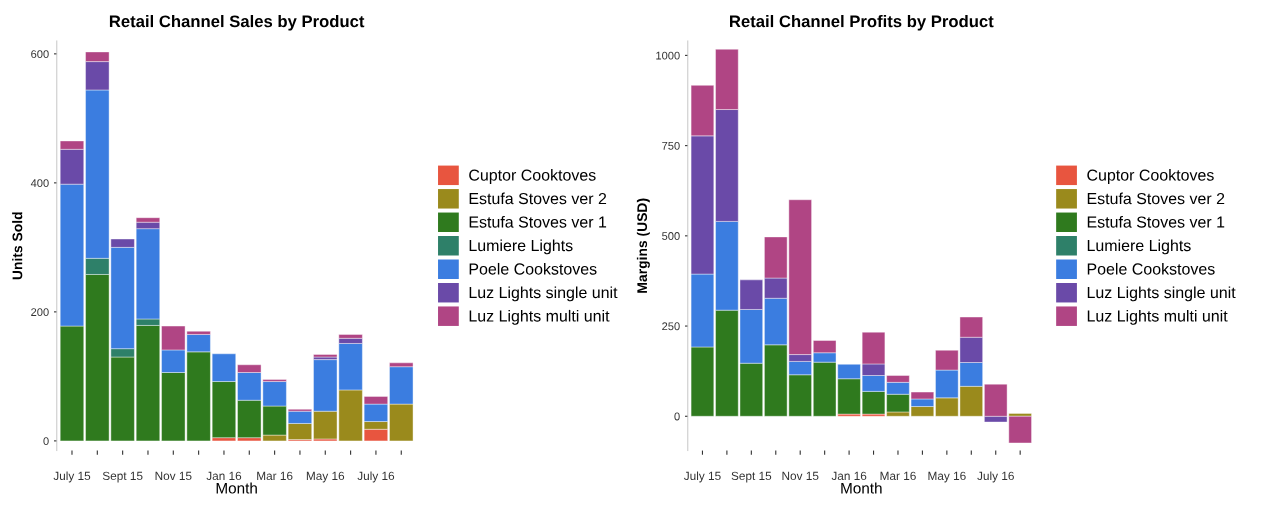 The height and width of the screenshot is (512, 1262). Describe the element at coordinates (237, 22) in the screenshot. I see `chart-title: Retail Channel Sales by Product` at that location.